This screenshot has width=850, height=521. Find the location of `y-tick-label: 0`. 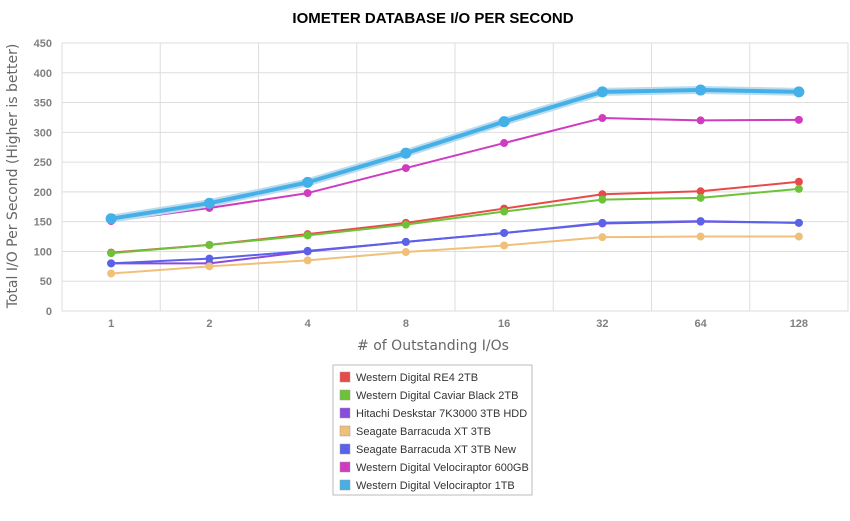

y-tick-label: 0 is located at coordinates (49, 312).